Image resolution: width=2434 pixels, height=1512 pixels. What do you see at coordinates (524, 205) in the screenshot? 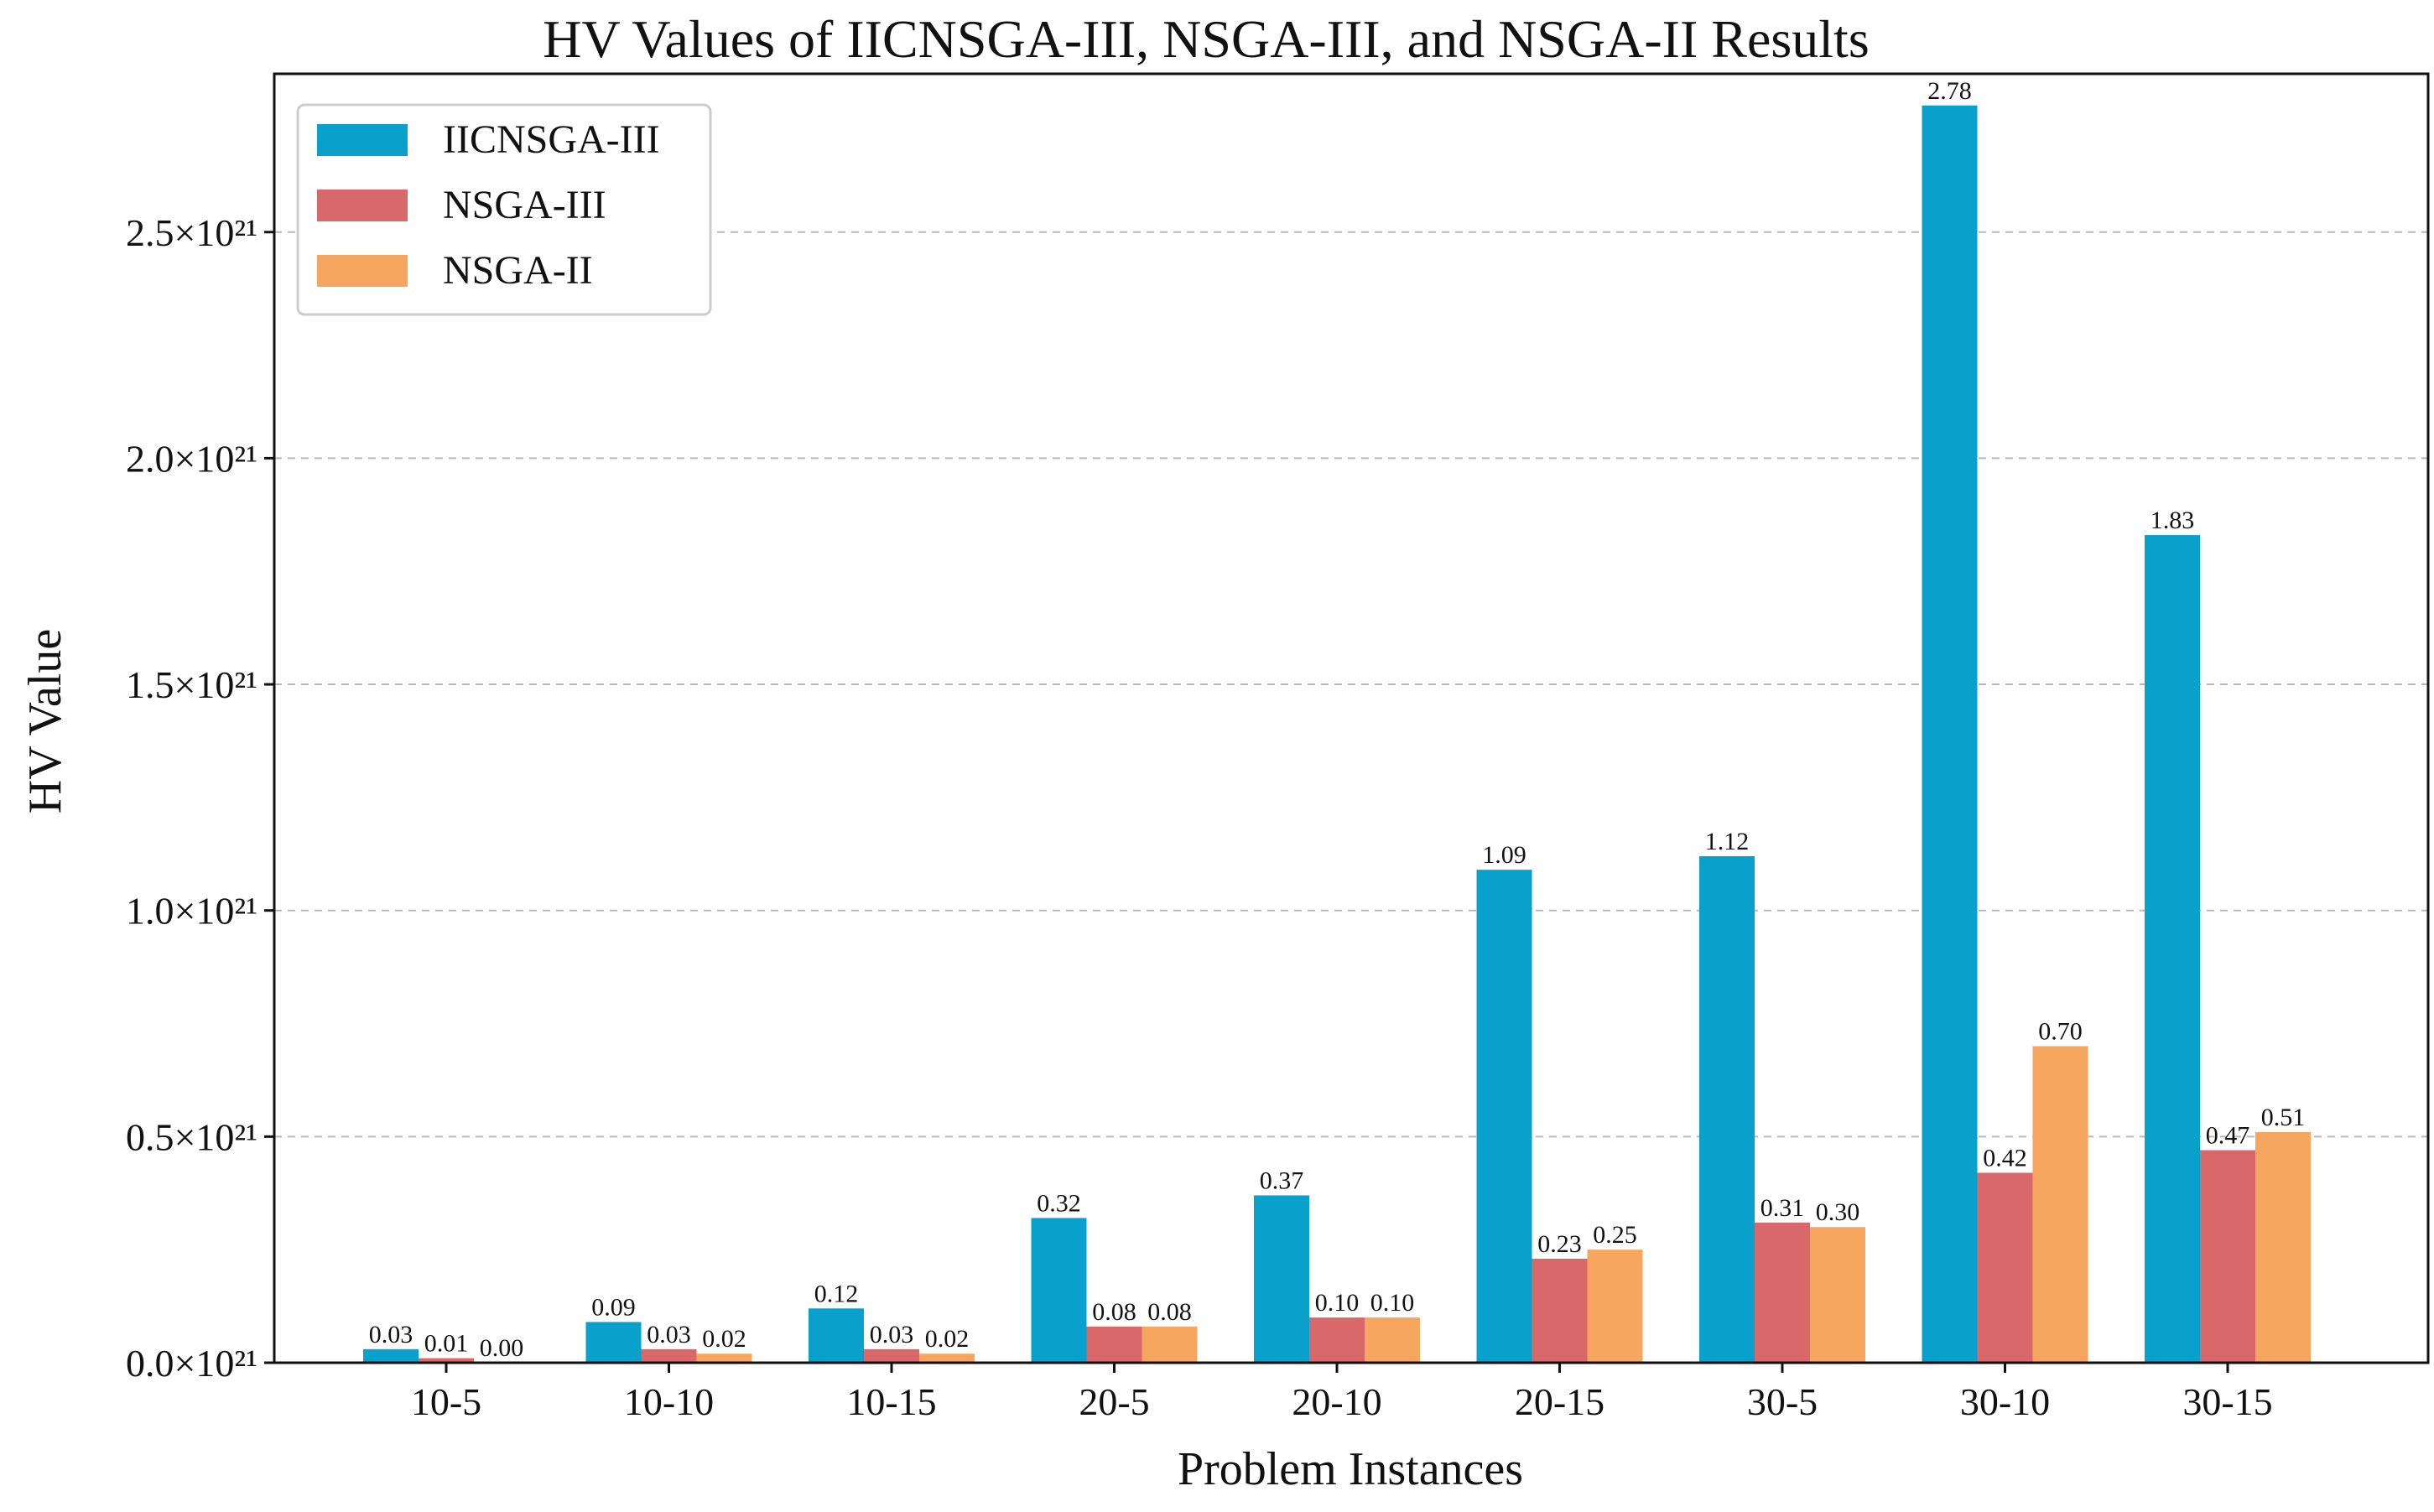
I see `legend-label: NSGA-III` at bounding box center [524, 205].